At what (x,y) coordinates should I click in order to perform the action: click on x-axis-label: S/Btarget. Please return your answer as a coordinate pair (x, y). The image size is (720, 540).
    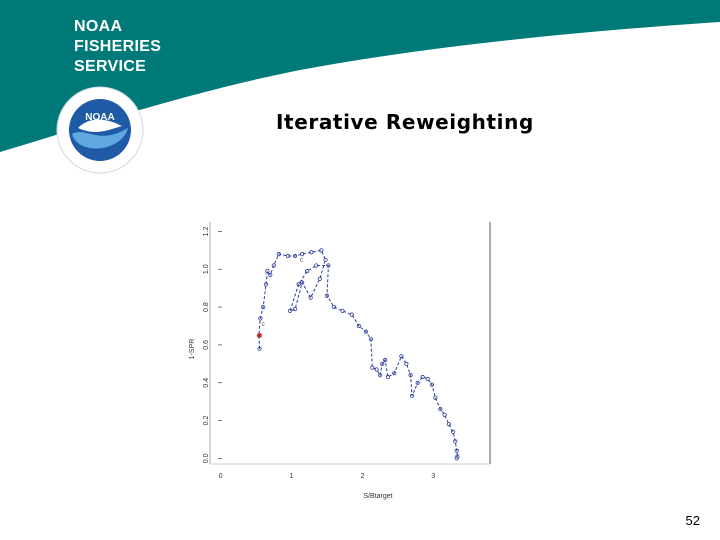
    Looking at the image, I should click on (377, 496).